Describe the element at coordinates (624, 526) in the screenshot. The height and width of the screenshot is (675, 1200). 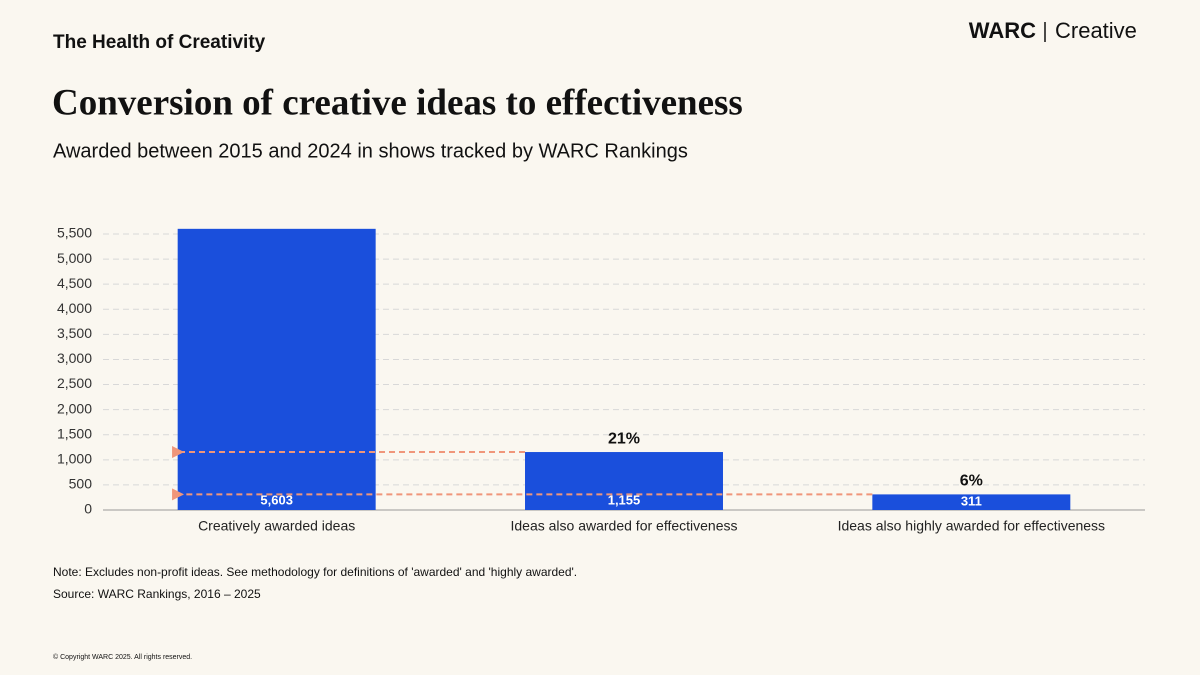
I see `x-tick-label: Ideas also awarded for effectiveness` at that location.